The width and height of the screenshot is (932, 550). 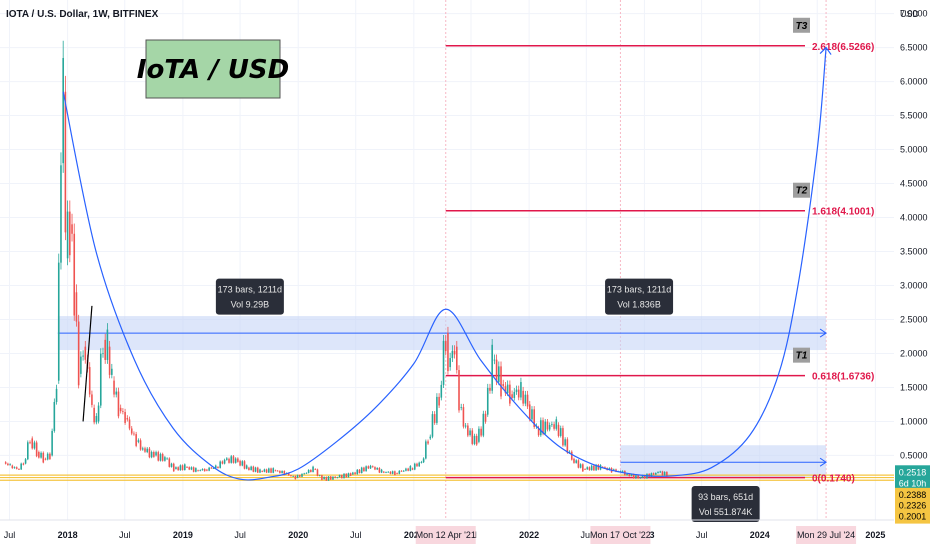 What do you see at coordinates (913, 517) in the screenshot?
I see `price-tag-label: 0.2001` at bounding box center [913, 517].